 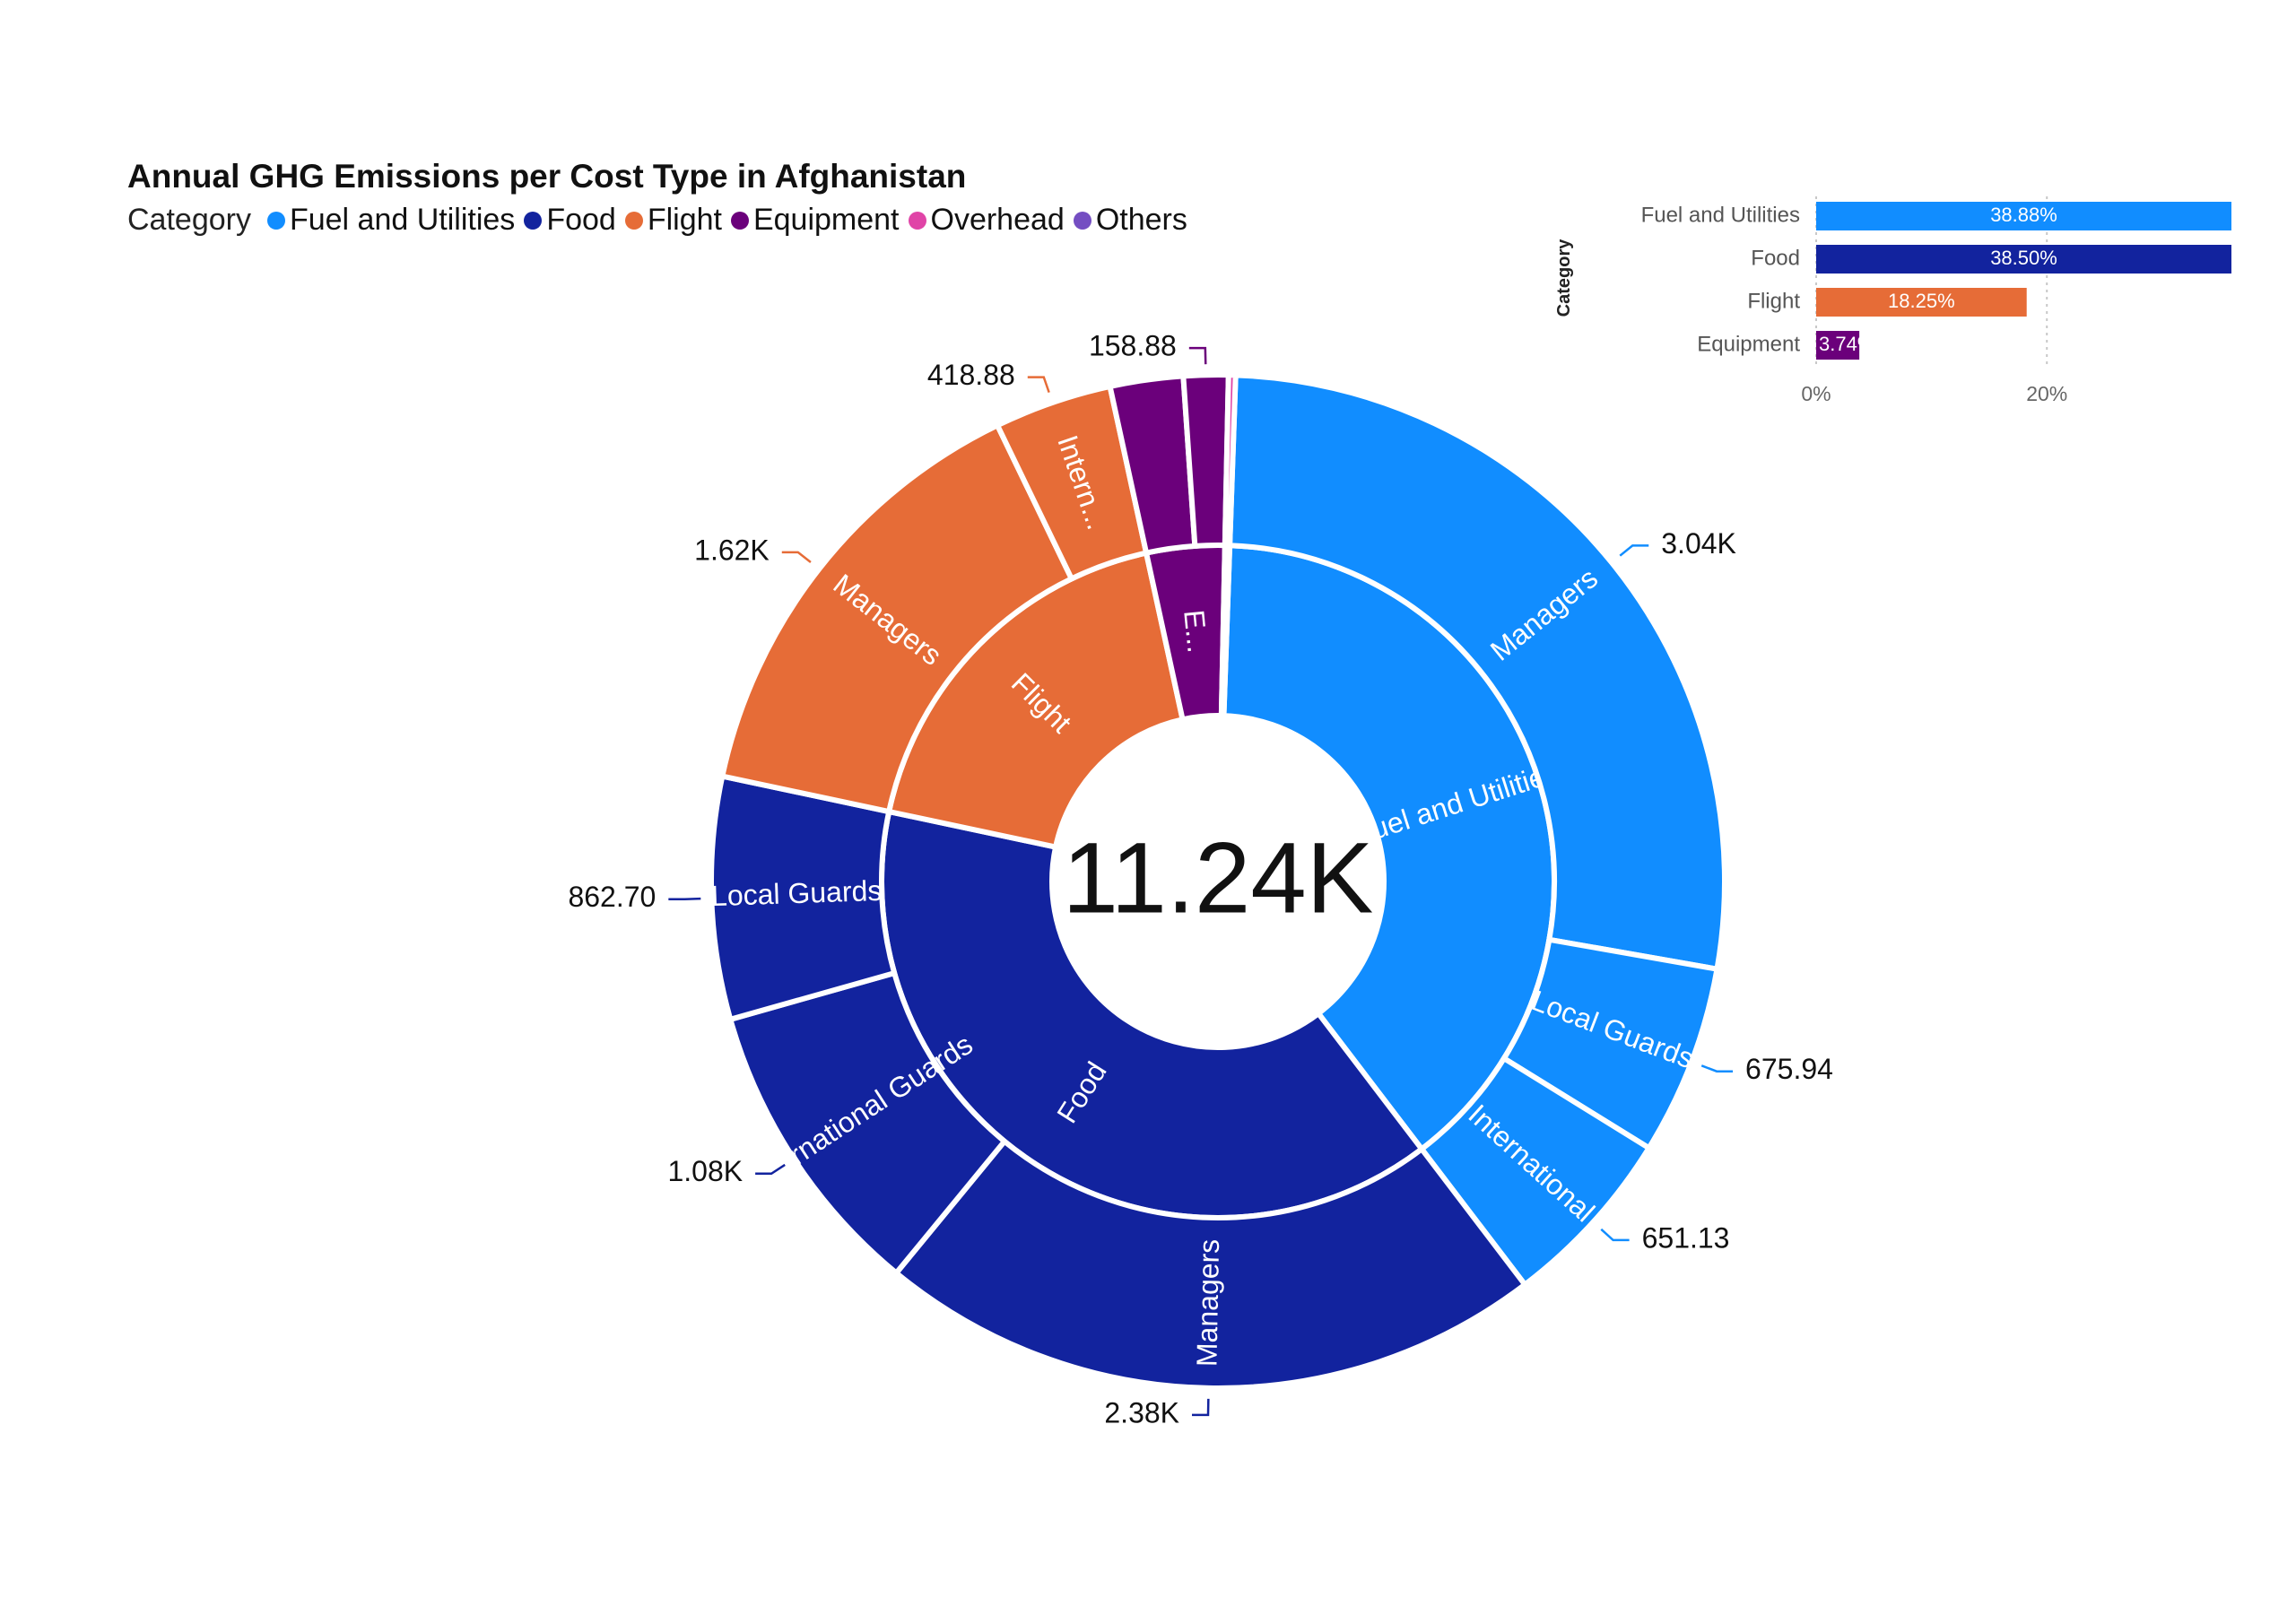 What do you see at coordinates (1720, 215) in the screenshot?
I see `y-tick-label-fuel-and-utilities: Fuel and Utilities` at bounding box center [1720, 215].